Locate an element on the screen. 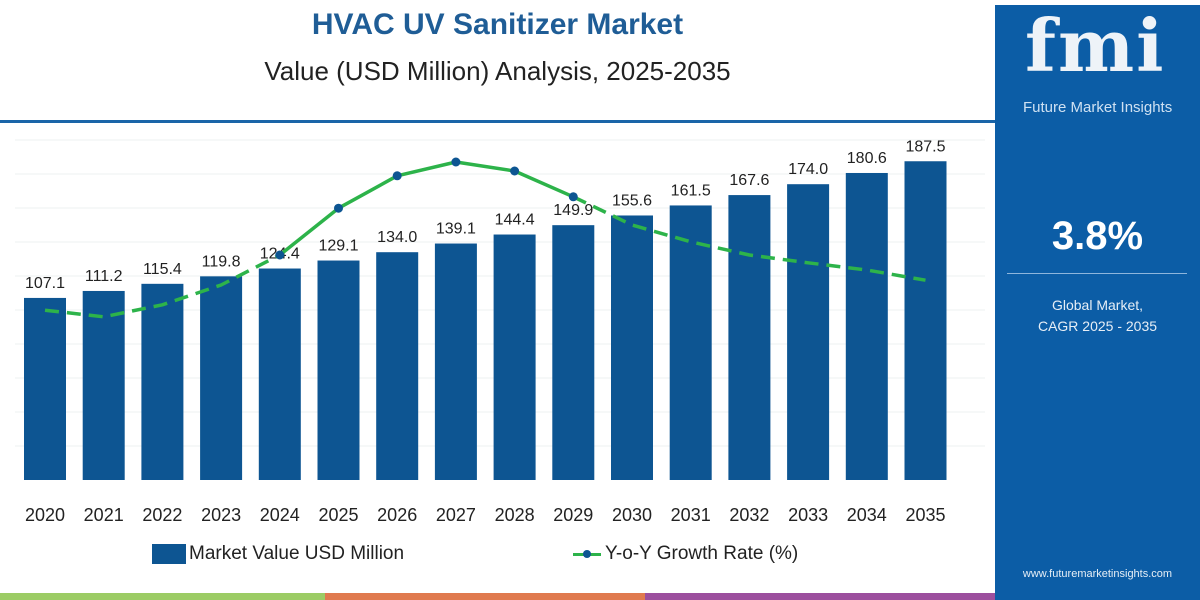  x-tick-2030: 2030 is located at coordinates (632, 515).